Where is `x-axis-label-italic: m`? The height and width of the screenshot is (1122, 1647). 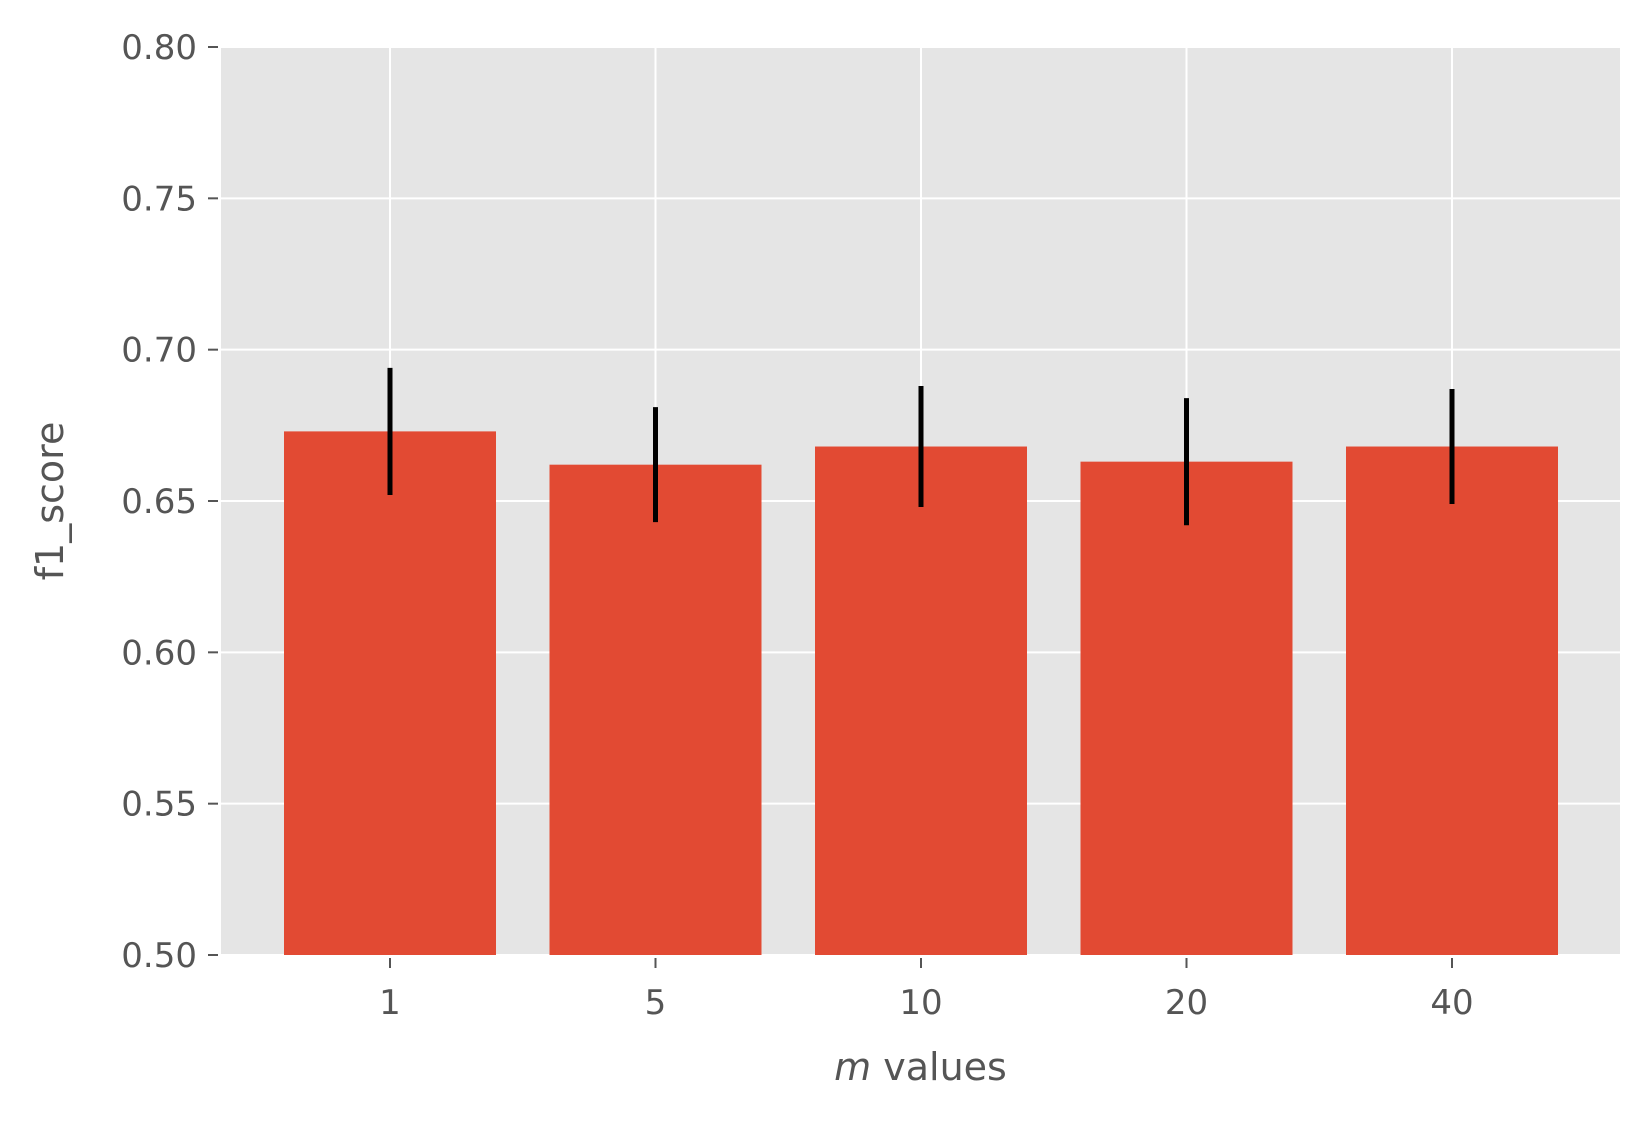
x-axis-label-italic: m is located at coordinates (852, 1067).